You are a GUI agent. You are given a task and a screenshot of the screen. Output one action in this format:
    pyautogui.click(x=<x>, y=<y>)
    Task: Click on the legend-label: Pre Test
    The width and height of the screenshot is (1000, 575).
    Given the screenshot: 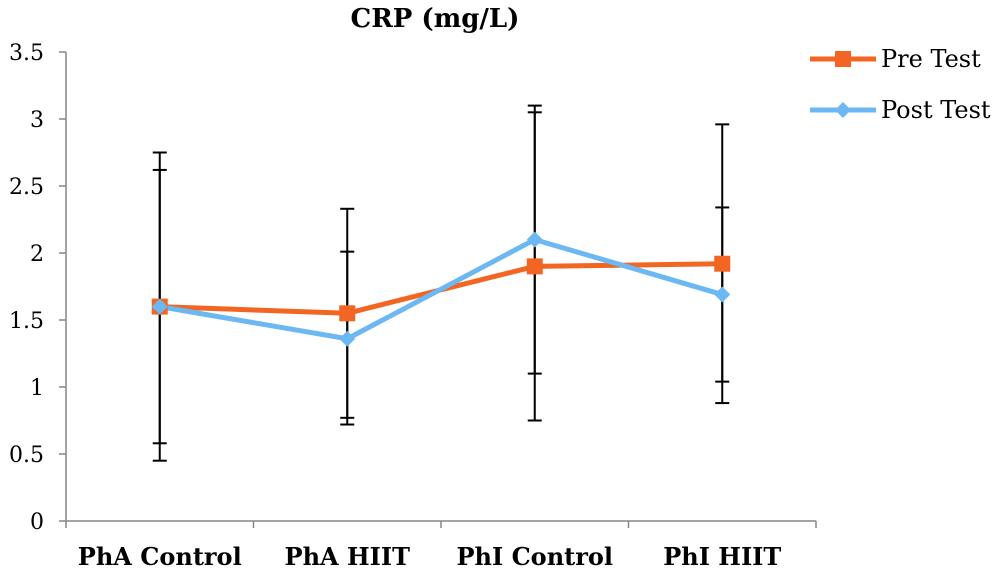 What is the action you would take?
    pyautogui.click(x=931, y=59)
    